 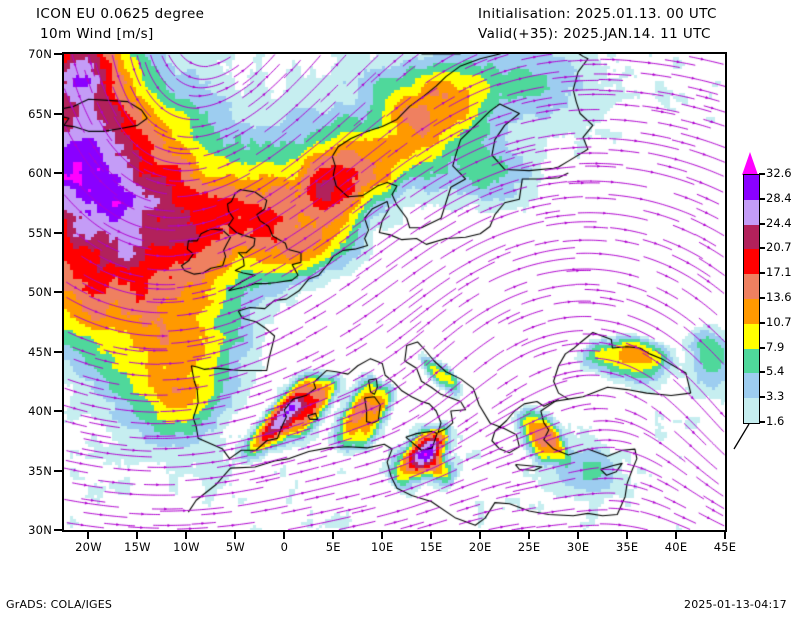 I want to click on colorbar-tick-label: 13.6, so click(x=779, y=297).